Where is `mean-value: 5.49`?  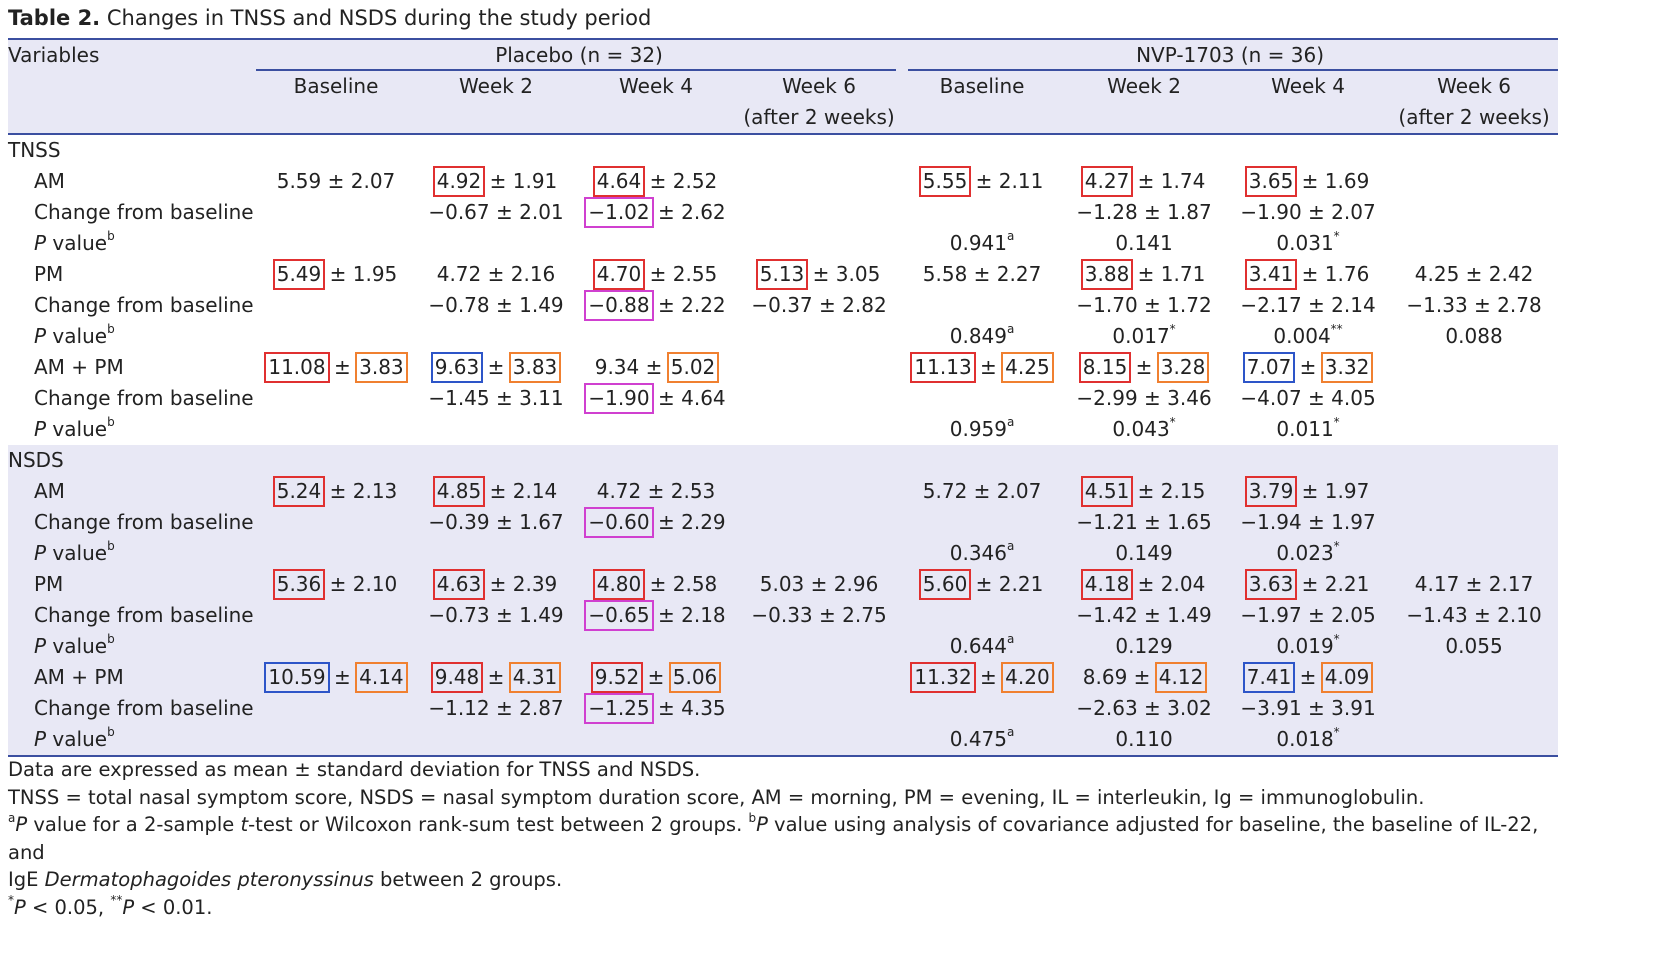
mean-value: 5.49 is located at coordinates (299, 274).